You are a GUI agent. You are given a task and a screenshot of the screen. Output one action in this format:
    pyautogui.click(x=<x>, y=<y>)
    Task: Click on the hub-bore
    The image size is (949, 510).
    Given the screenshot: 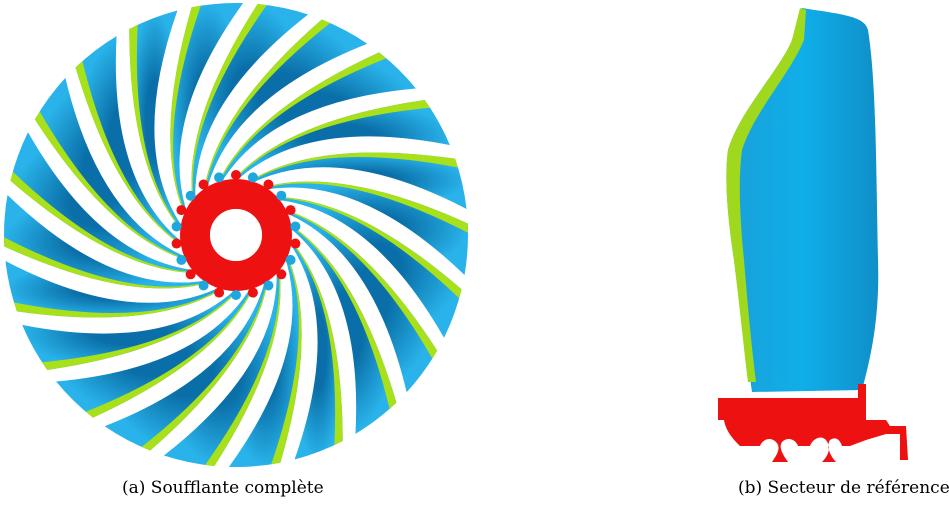 What is the action you would take?
    pyautogui.click(x=236, y=235)
    